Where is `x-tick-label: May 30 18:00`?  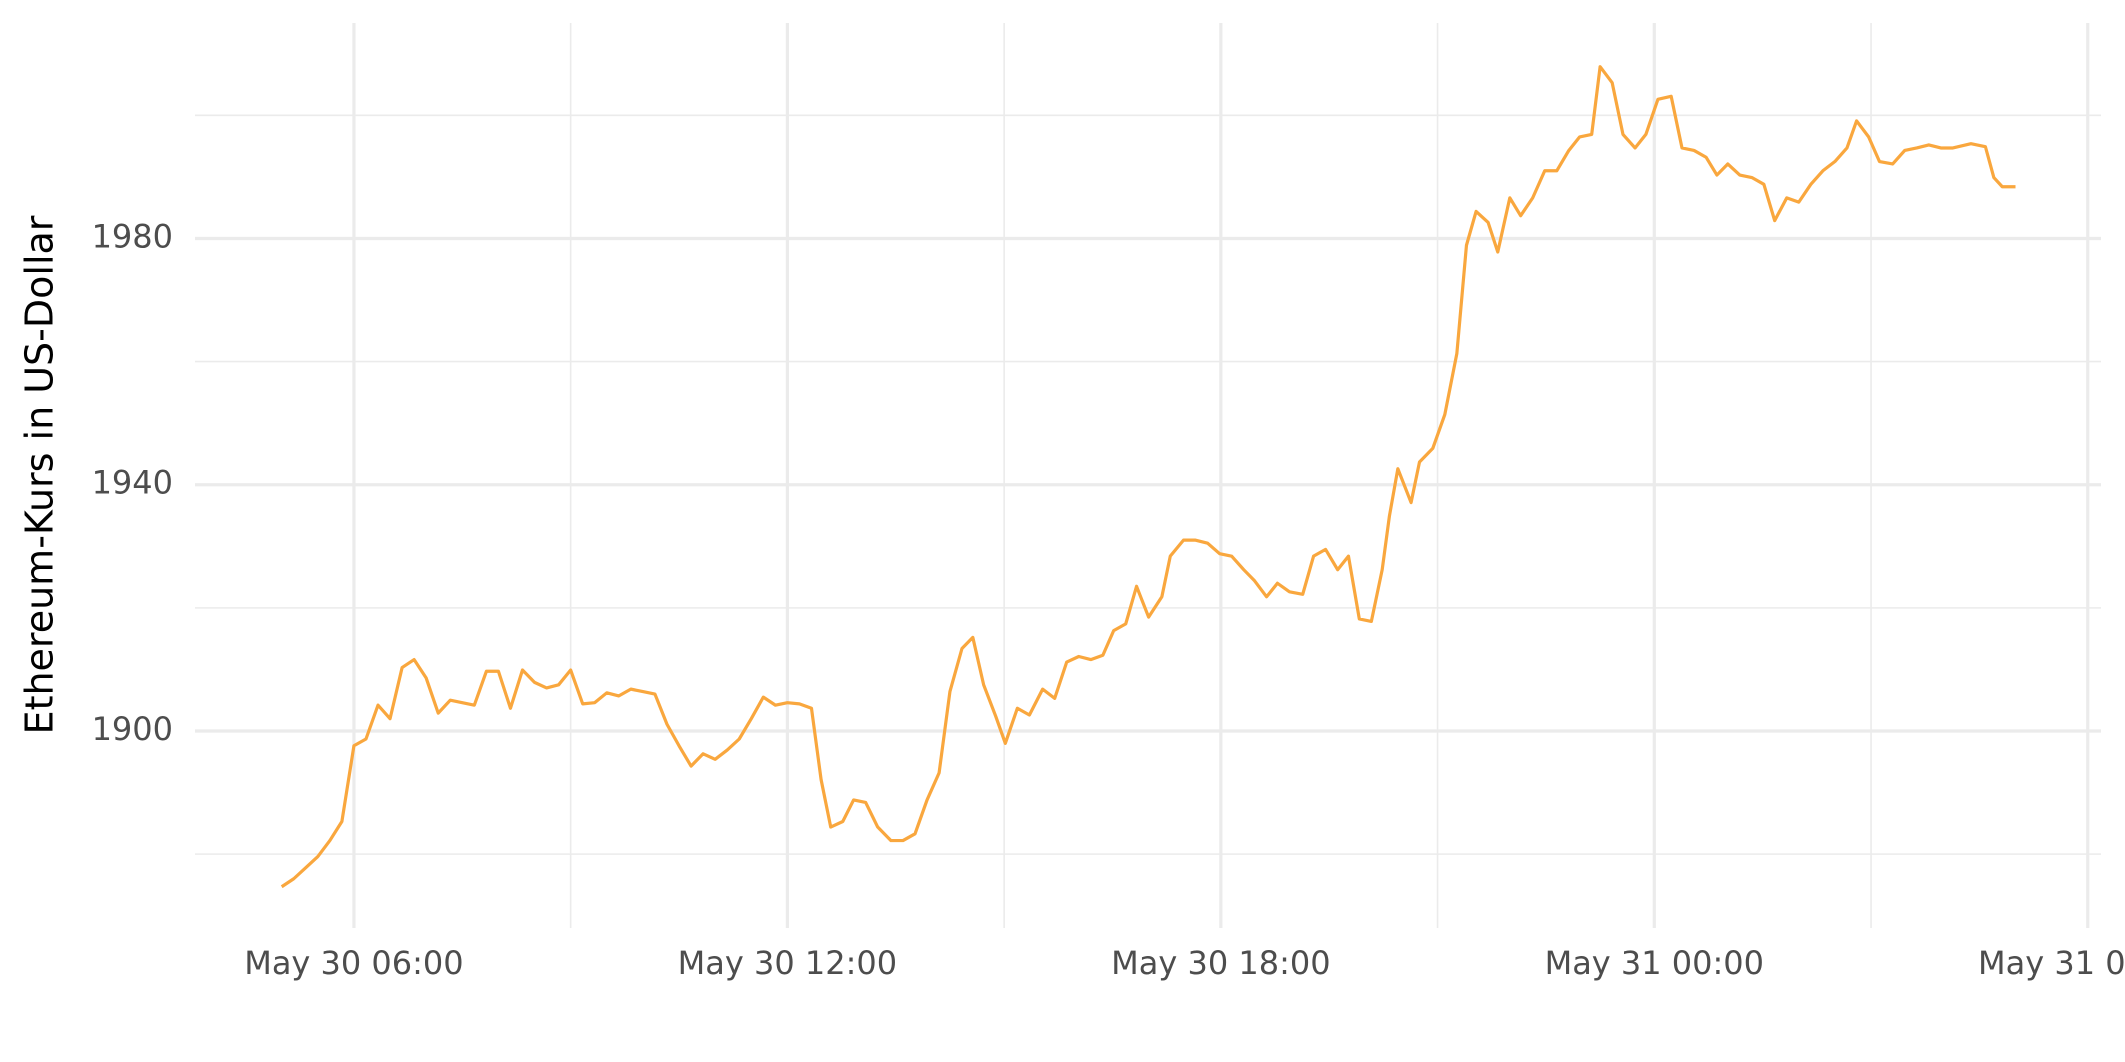 x-tick-label: May 30 18:00 is located at coordinates (1220, 963).